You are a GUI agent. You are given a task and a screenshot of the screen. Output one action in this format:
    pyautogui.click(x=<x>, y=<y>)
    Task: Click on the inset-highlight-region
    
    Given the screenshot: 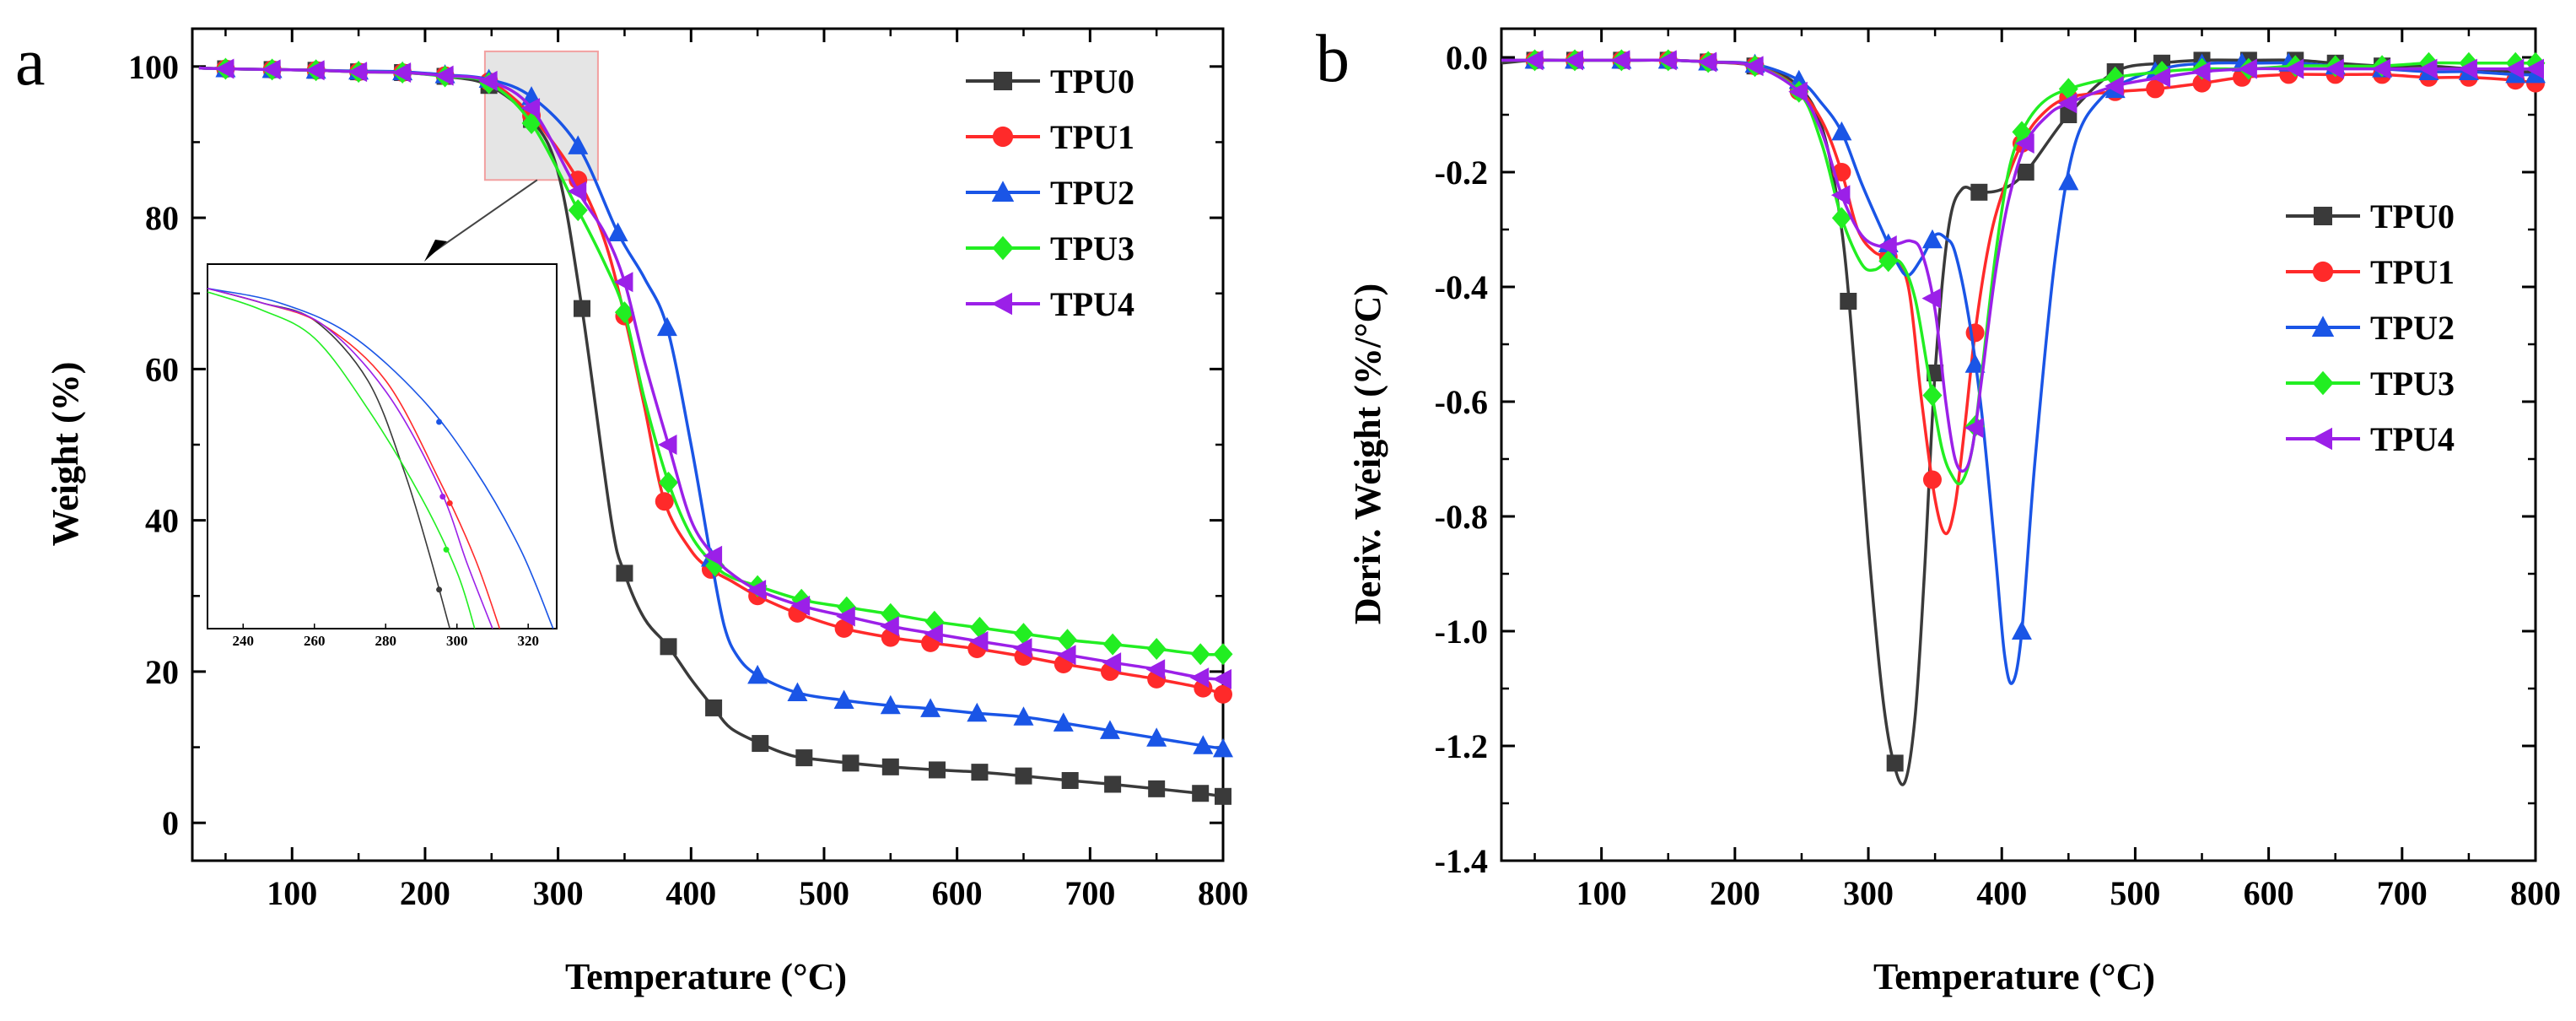 What is the action you would take?
    pyautogui.click(x=541, y=115)
    